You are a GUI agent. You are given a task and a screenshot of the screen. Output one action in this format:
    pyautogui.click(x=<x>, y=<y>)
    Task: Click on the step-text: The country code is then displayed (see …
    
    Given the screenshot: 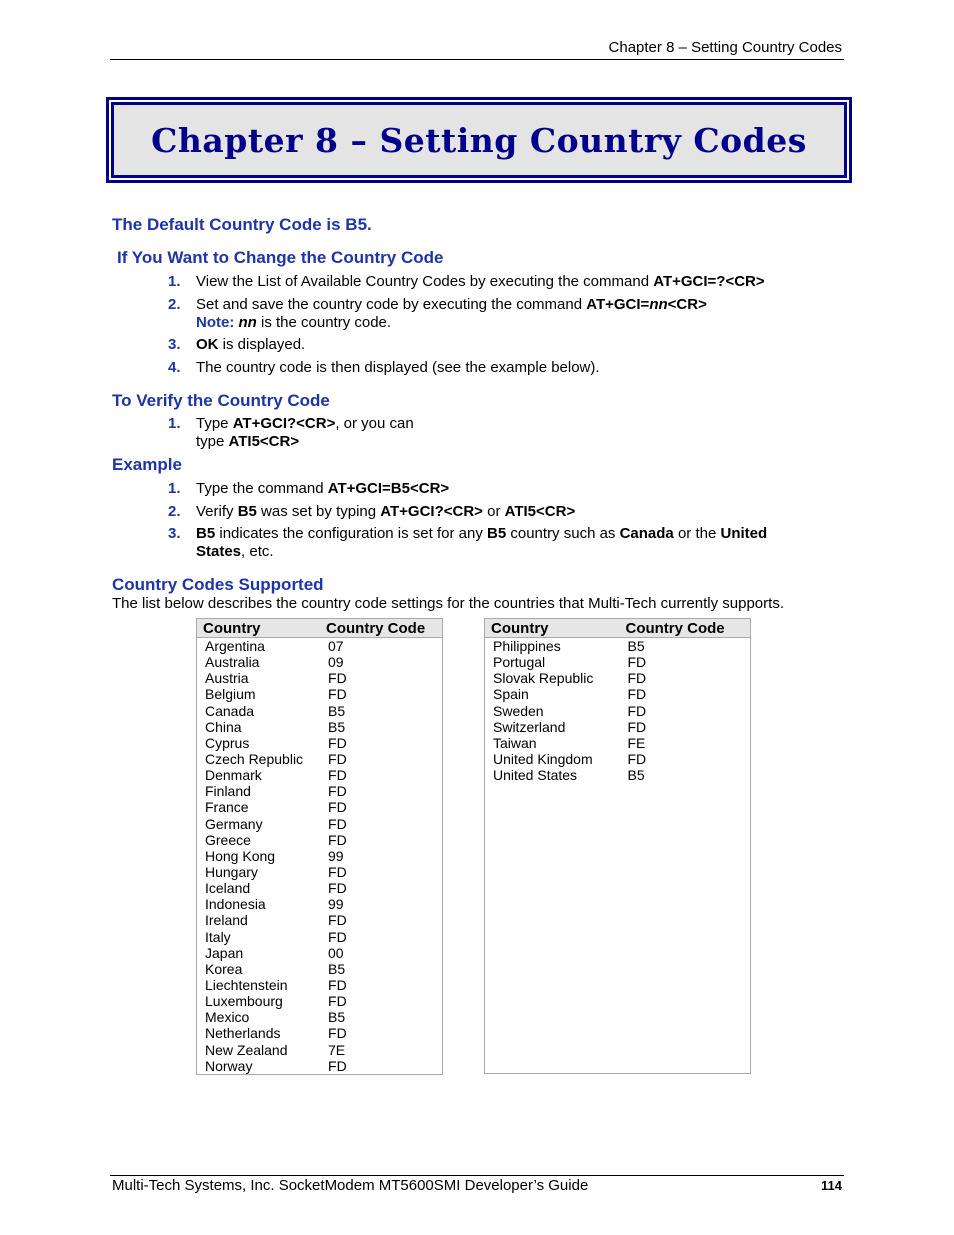 What is the action you would take?
    pyautogui.click(x=398, y=368)
    